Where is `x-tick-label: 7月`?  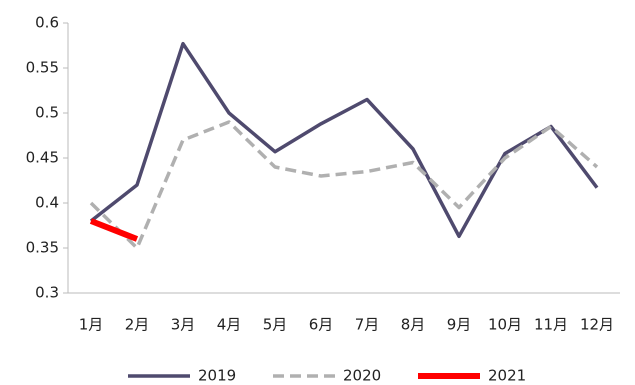
x-tick-label: 7月 is located at coordinates (367, 325).